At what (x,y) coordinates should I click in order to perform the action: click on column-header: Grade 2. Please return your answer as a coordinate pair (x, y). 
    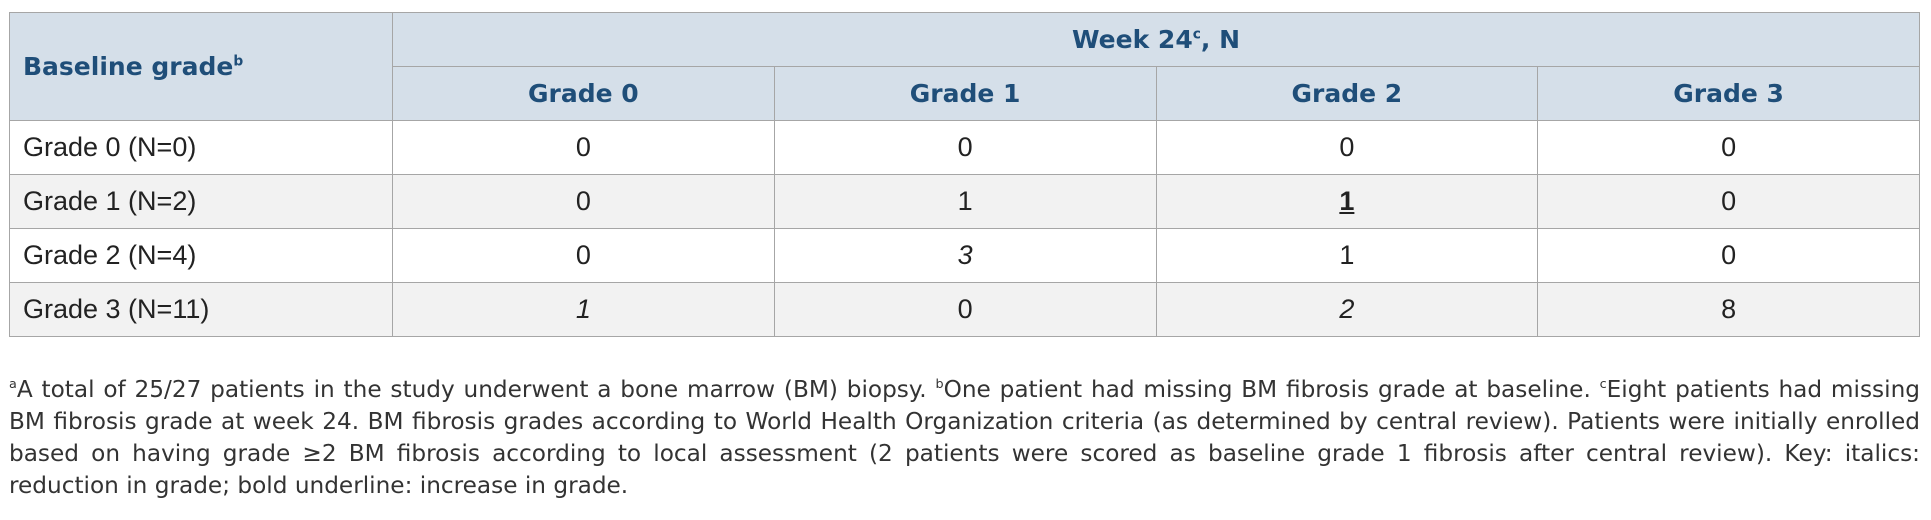
    Looking at the image, I should click on (1347, 93).